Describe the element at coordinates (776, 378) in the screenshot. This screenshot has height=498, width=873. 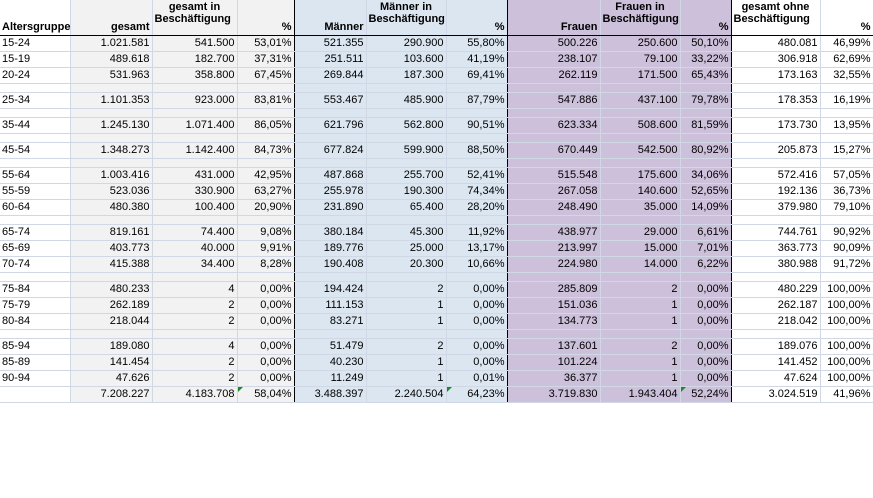
I see `cell-ohne-beschaeftigung: 47.624` at that location.